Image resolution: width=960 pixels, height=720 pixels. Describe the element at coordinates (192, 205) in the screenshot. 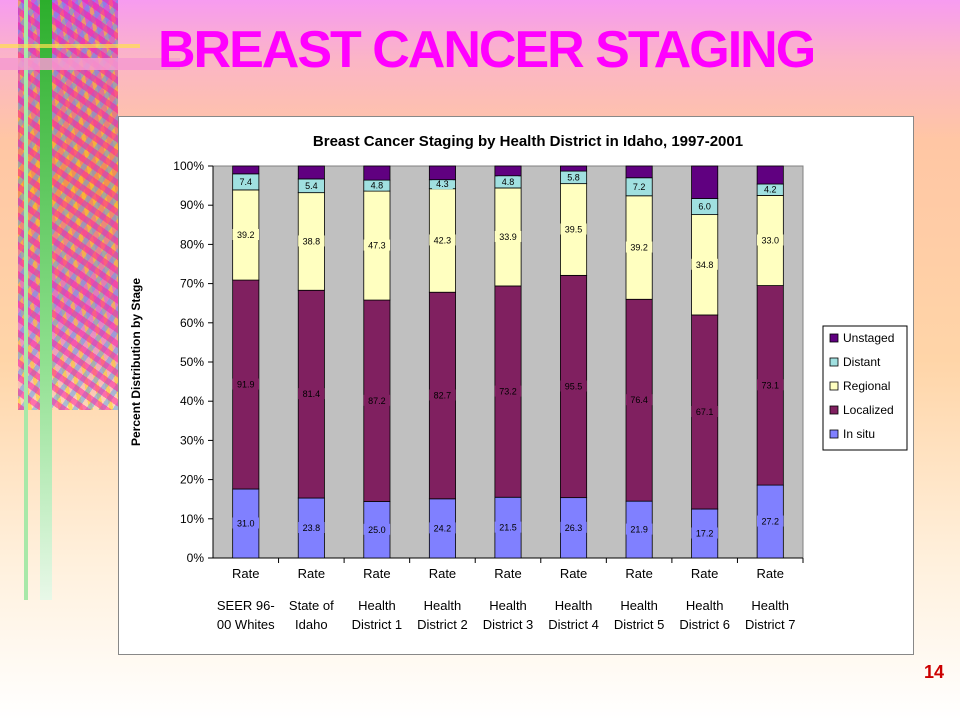

I see `y-tick-label: 90%` at that location.